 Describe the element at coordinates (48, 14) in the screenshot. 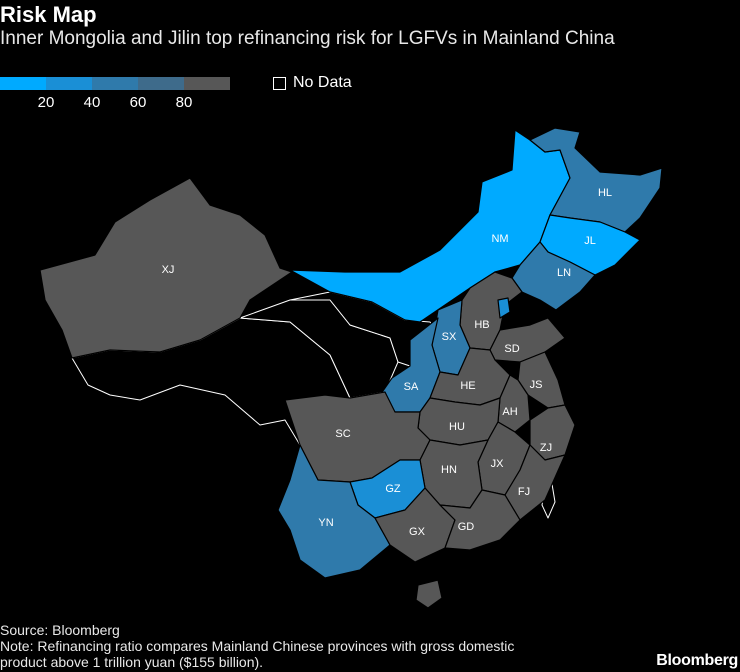

I see `chart-title: Risk Map` at that location.